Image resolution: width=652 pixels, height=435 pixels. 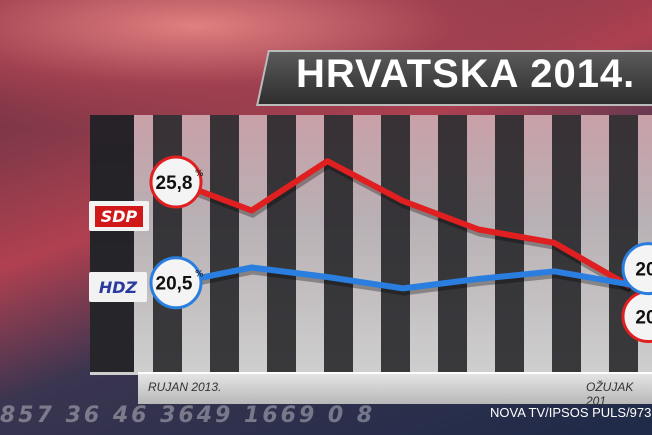 What do you see at coordinates (395, 388) in the screenshot?
I see `x-axis-bar` at bounding box center [395, 388].